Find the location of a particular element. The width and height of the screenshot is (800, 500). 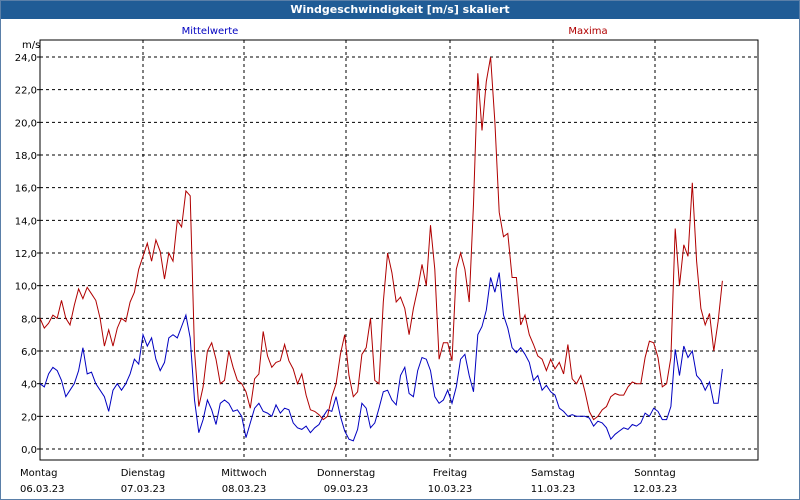

y-tick-label: 24,0 is located at coordinates (26, 58).